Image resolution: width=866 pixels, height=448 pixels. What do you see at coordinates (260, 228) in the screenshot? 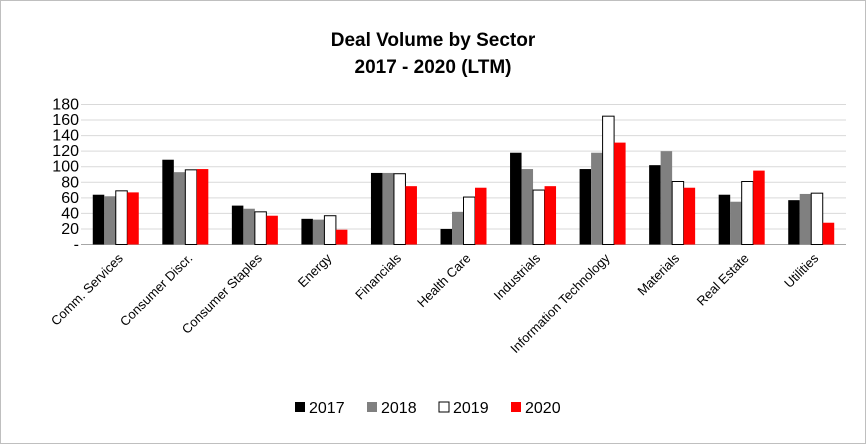
I see `bar-consumer-staples-2019` at bounding box center [260, 228].